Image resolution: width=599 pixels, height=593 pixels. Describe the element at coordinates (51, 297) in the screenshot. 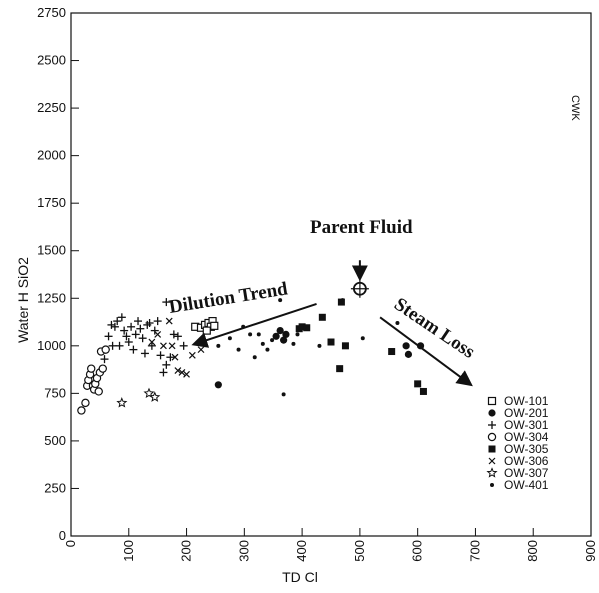

I see `y-tick-label: 1250` at that location.